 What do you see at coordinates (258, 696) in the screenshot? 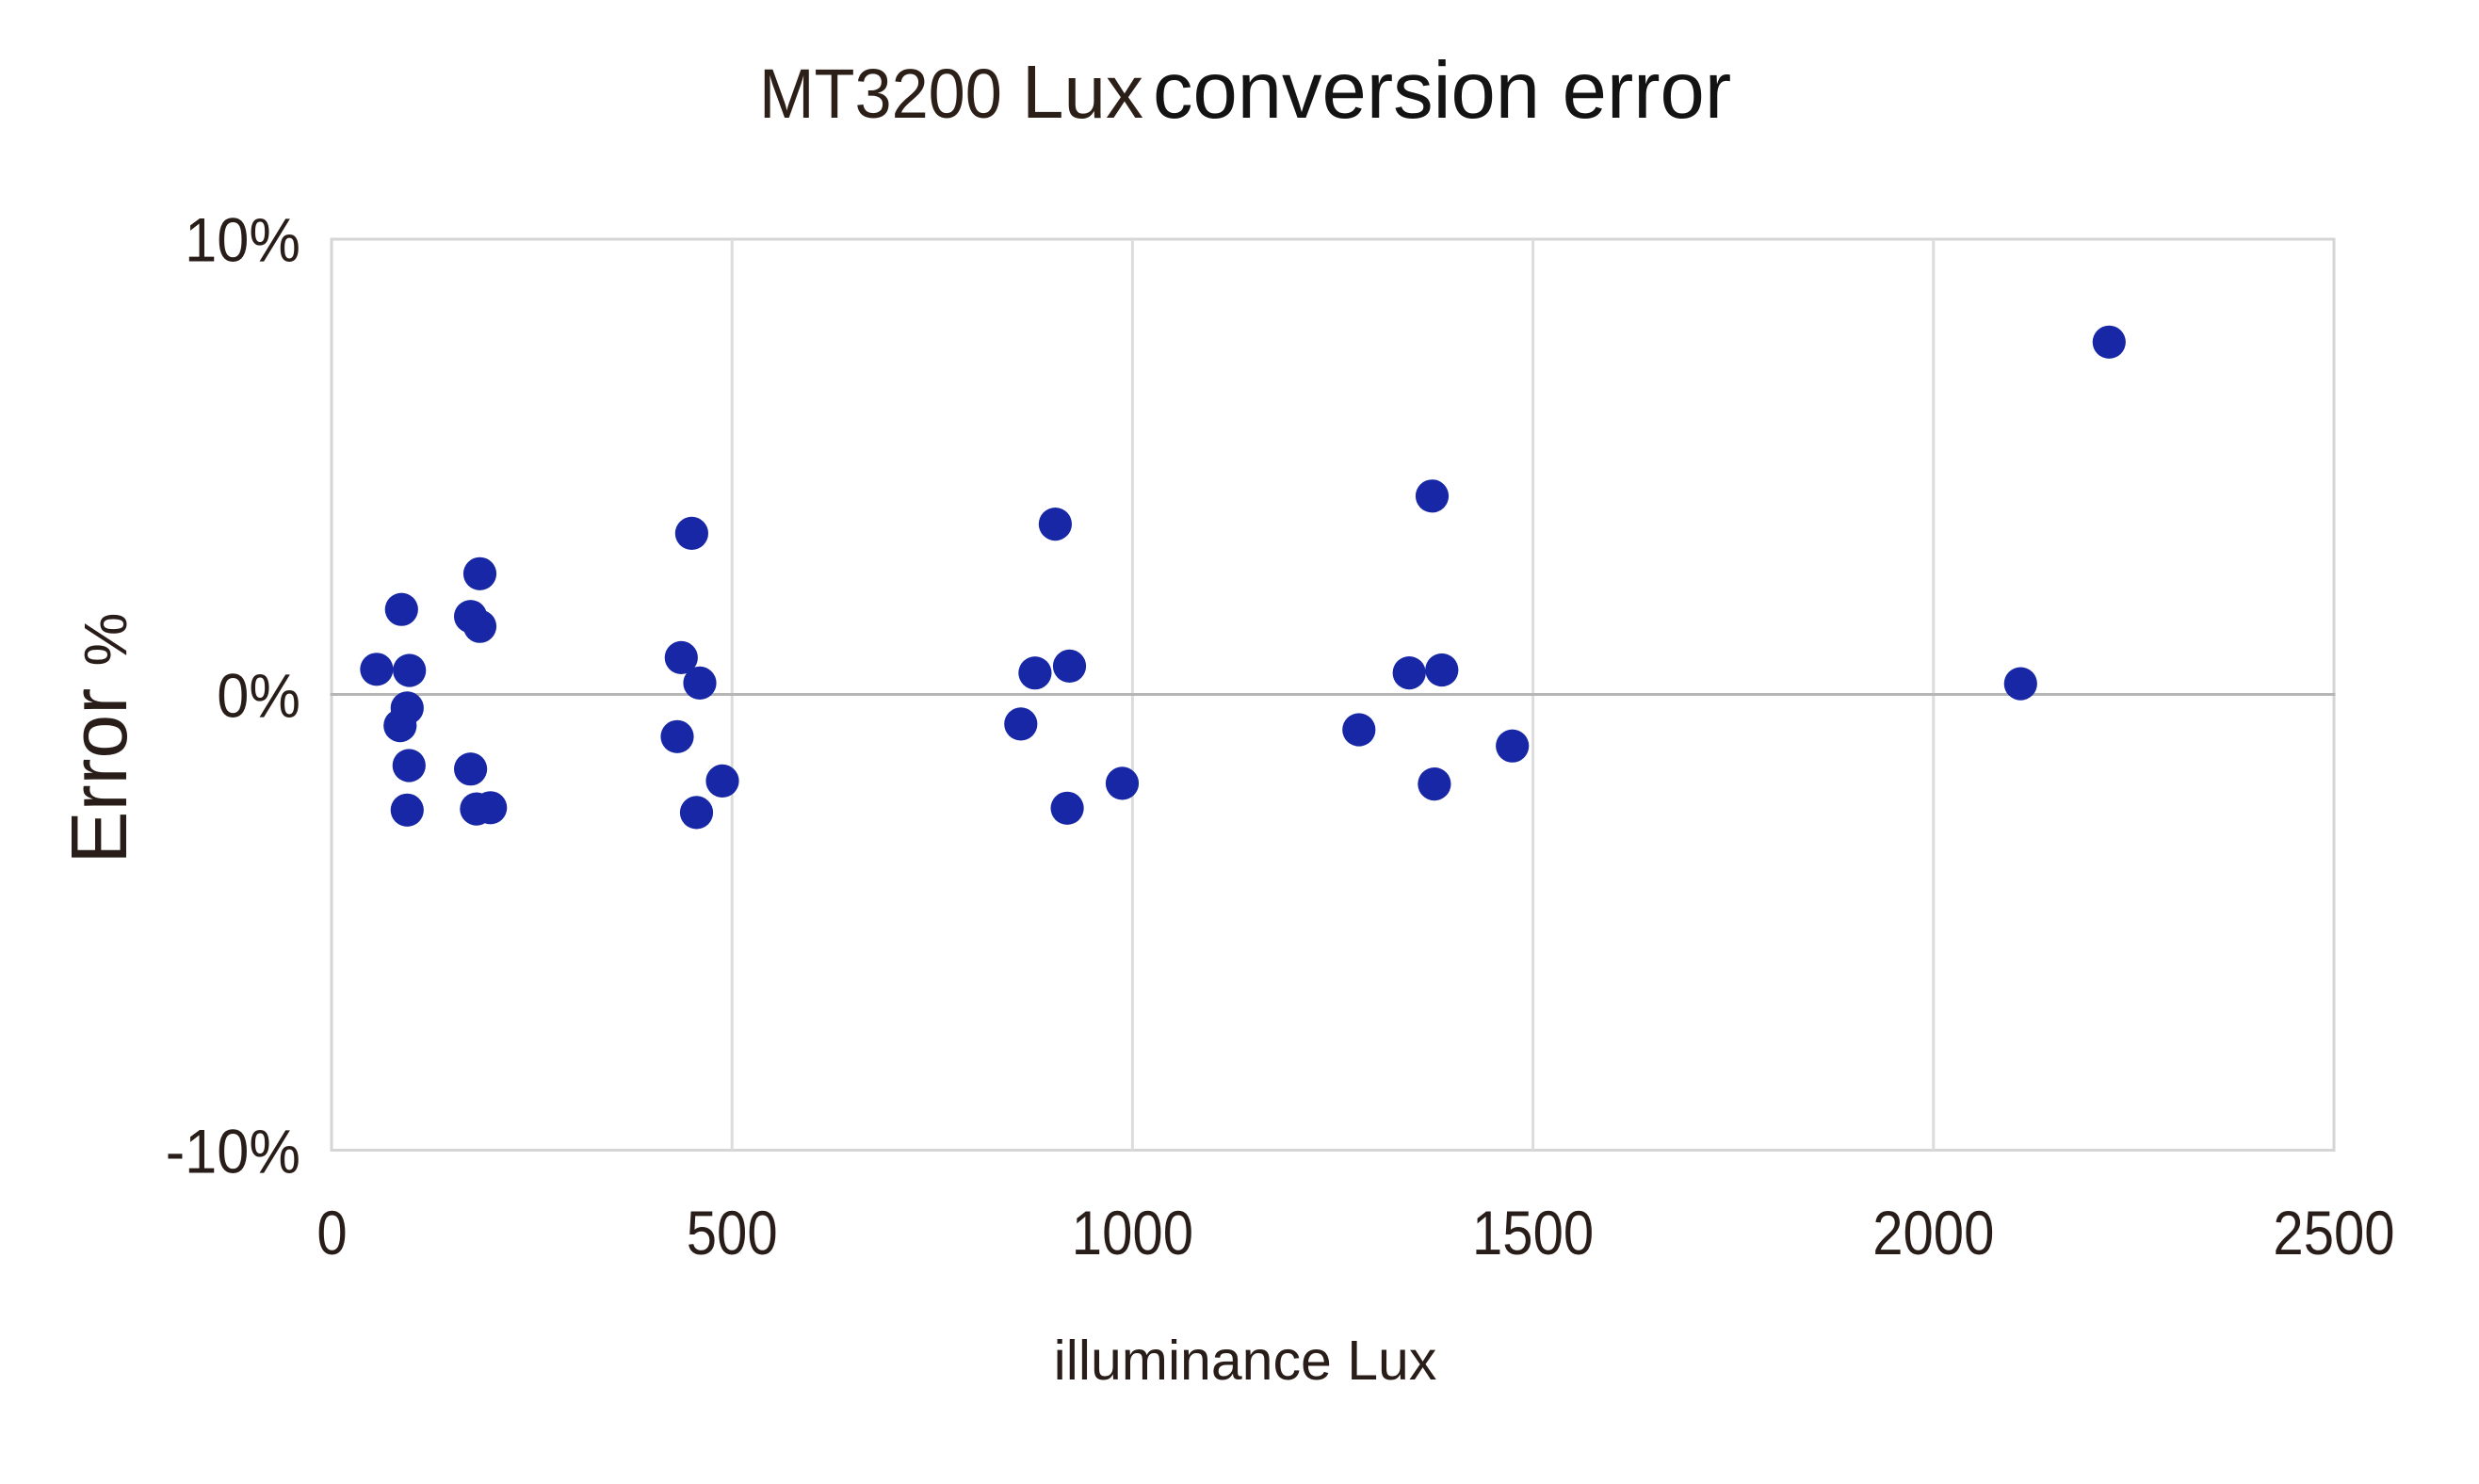
I see `svg-text: 0%` at bounding box center [258, 696].